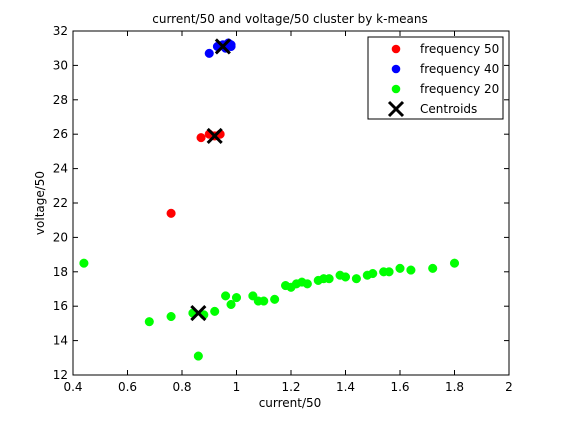 The width and height of the screenshot is (561, 424). What do you see at coordinates (127, 387) in the screenshot?
I see `x-tick-label: 0.6` at bounding box center [127, 387].